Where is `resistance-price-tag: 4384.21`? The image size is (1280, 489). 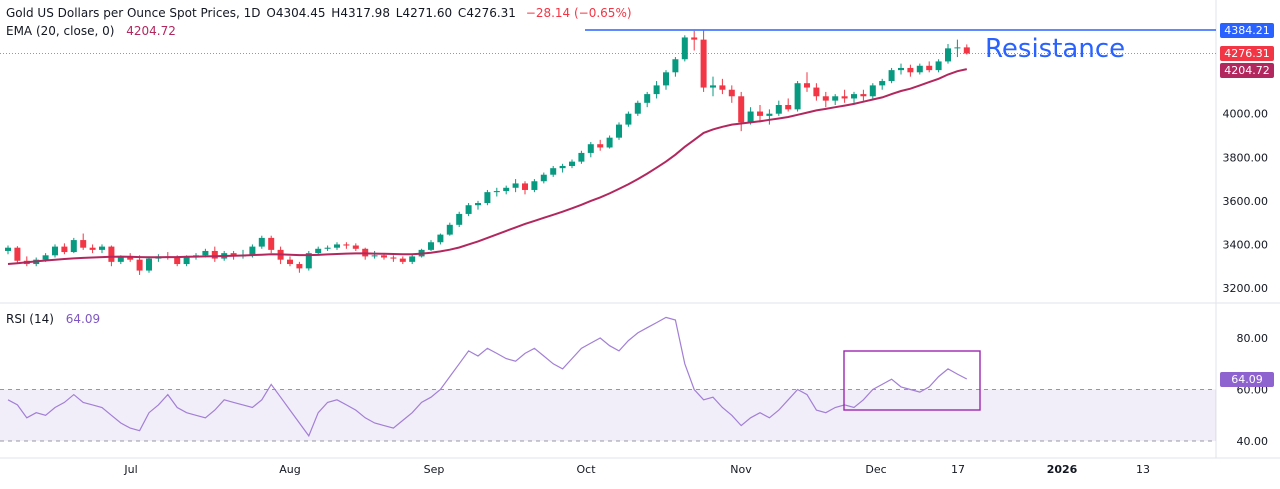
resistance-price-tag: 4384.21 is located at coordinates (1247, 30).